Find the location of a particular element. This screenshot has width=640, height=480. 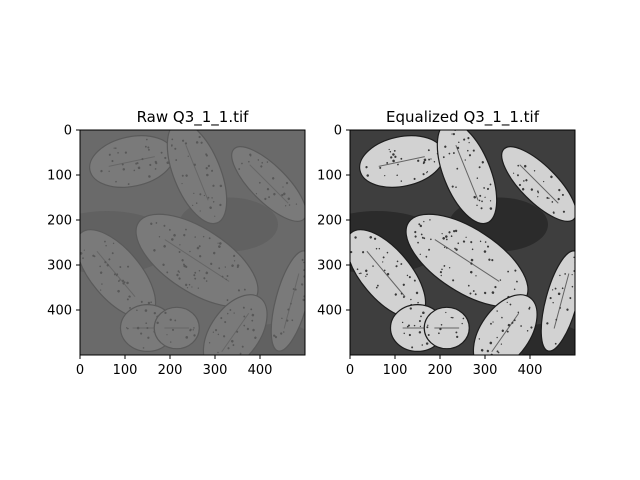

raw-image-title: Raw Q3_1_1.tif is located at coordinates (193, 117).